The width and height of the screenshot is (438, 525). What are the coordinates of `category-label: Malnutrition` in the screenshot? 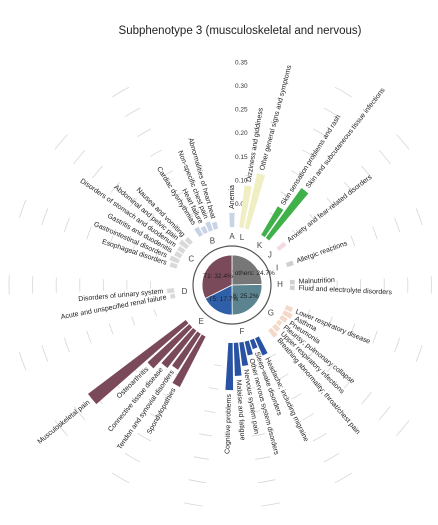 It's located at (316, 281).